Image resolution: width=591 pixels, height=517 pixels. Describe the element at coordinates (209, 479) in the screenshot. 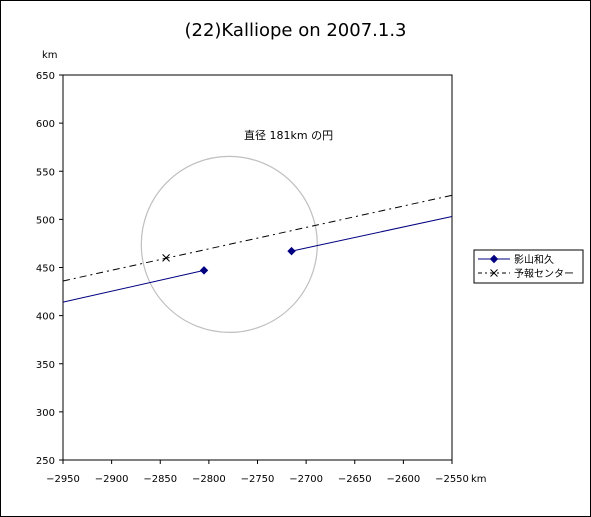

I see `x-tick-label: −2800` at that location.